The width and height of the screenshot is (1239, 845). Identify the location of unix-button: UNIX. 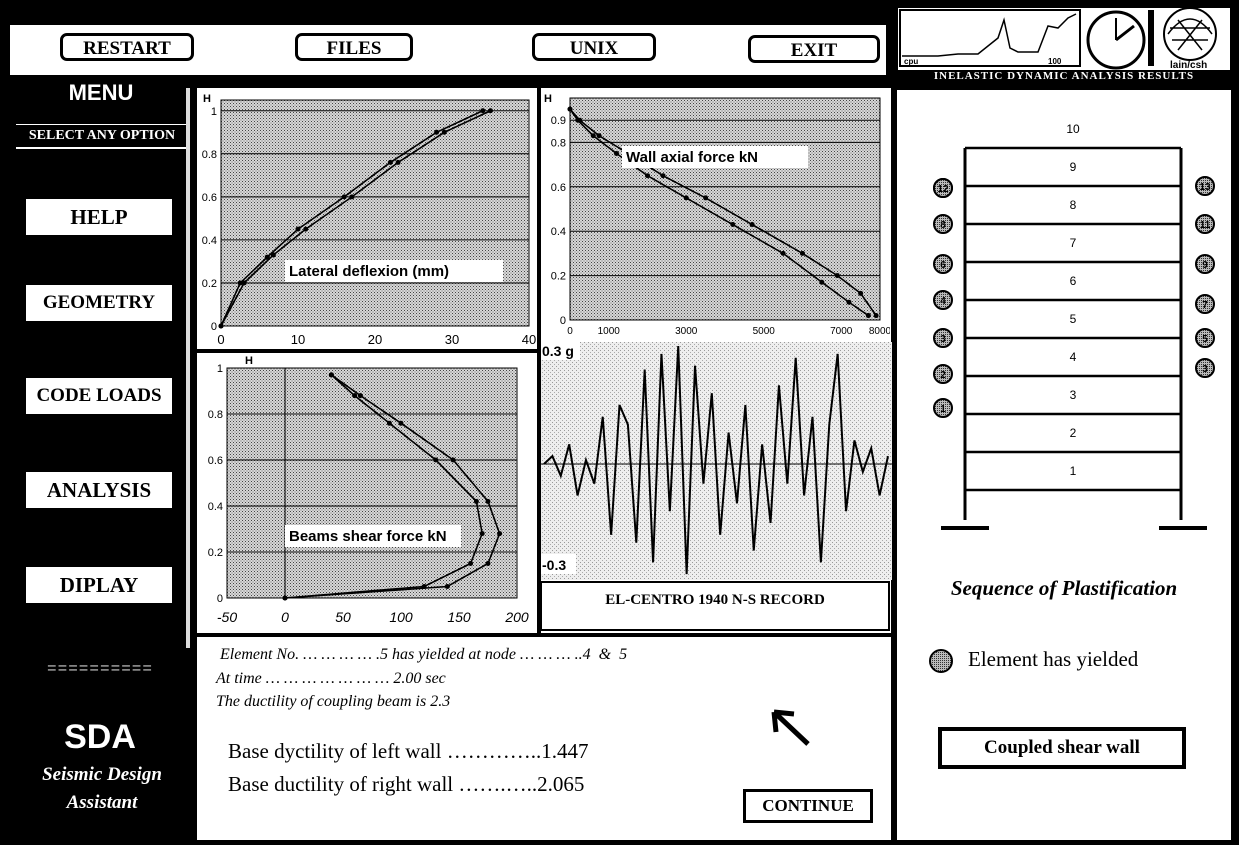
(594, 47).